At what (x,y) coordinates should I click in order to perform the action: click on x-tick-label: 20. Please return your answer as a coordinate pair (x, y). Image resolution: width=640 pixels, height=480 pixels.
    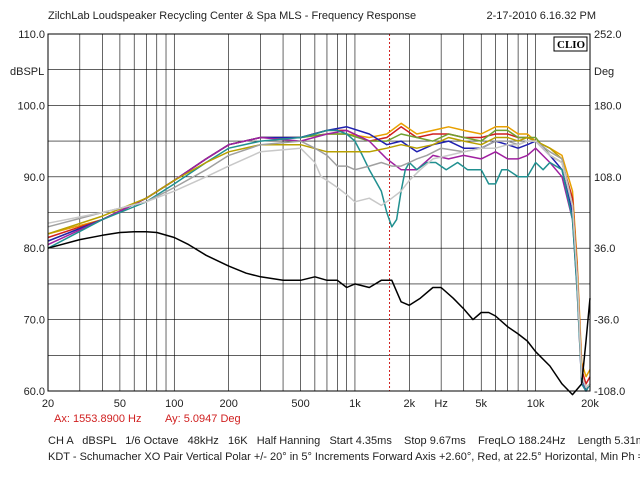
    Looking at the image, I should click on (48, 404).